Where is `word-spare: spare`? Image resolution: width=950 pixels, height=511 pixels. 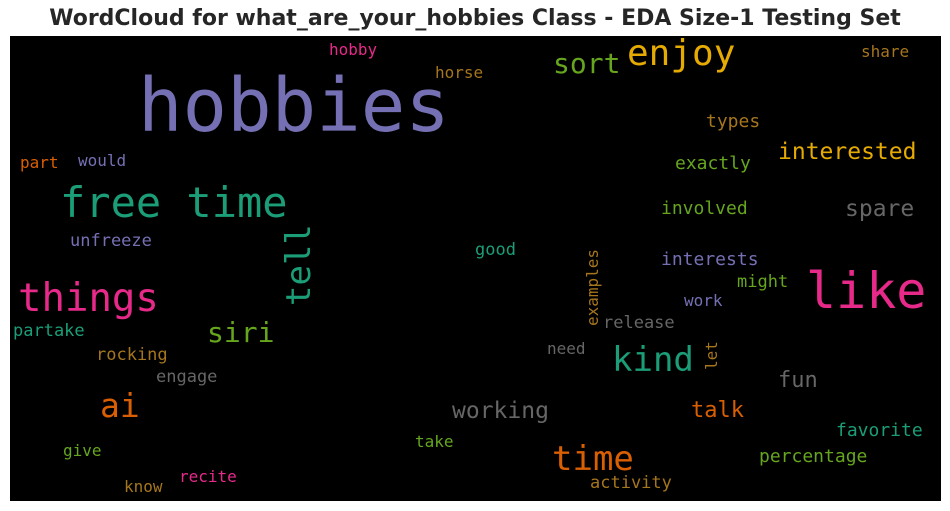 word-spare: spare is located at coordinates (879, 209).